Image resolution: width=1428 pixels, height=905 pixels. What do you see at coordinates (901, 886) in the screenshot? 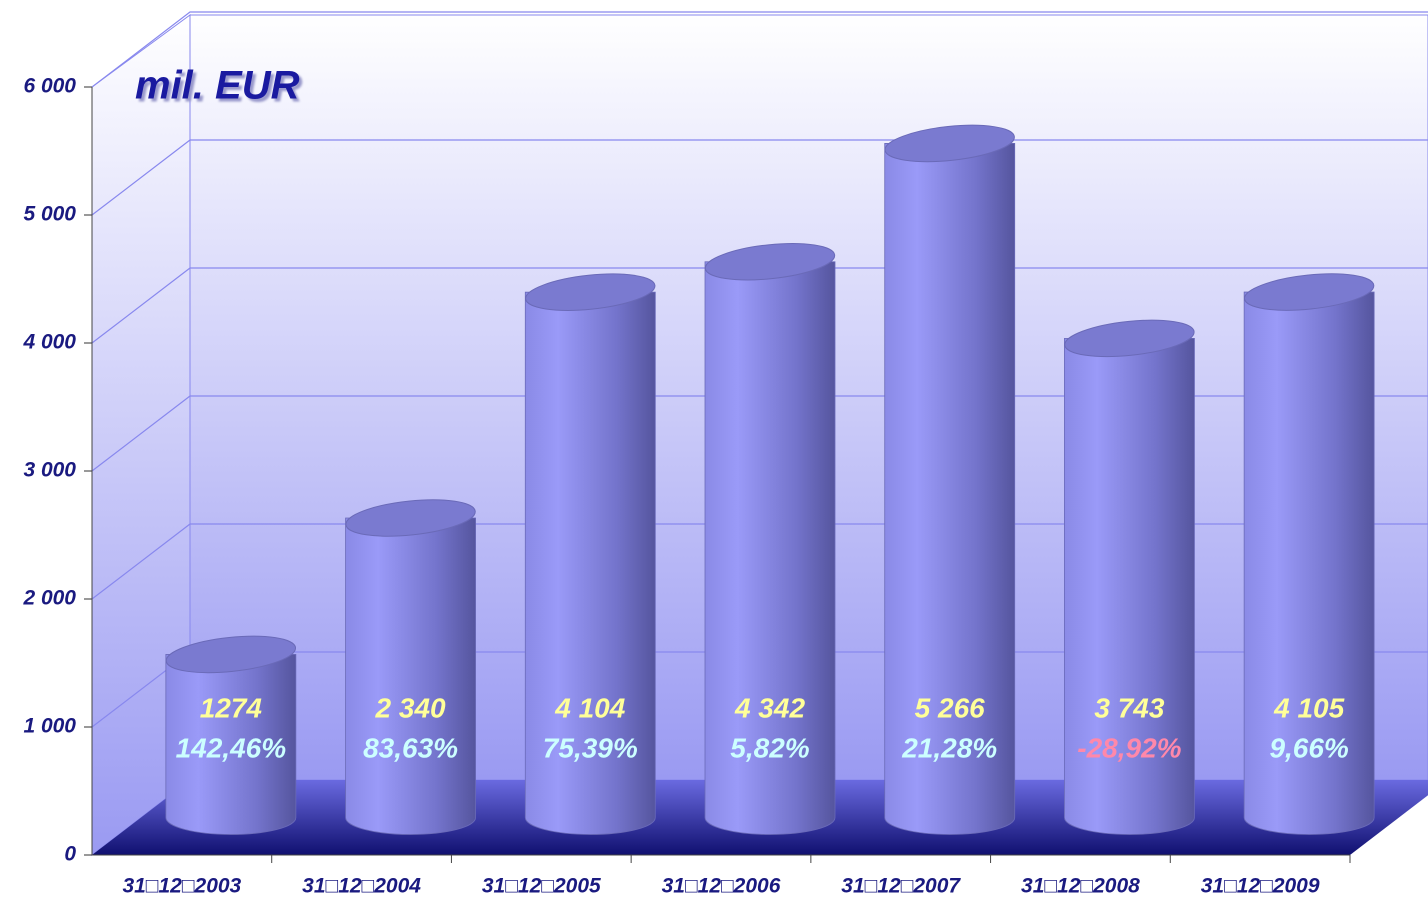
I see `x-tick-label: 31□12□2007` at bounding box center [901, 886].